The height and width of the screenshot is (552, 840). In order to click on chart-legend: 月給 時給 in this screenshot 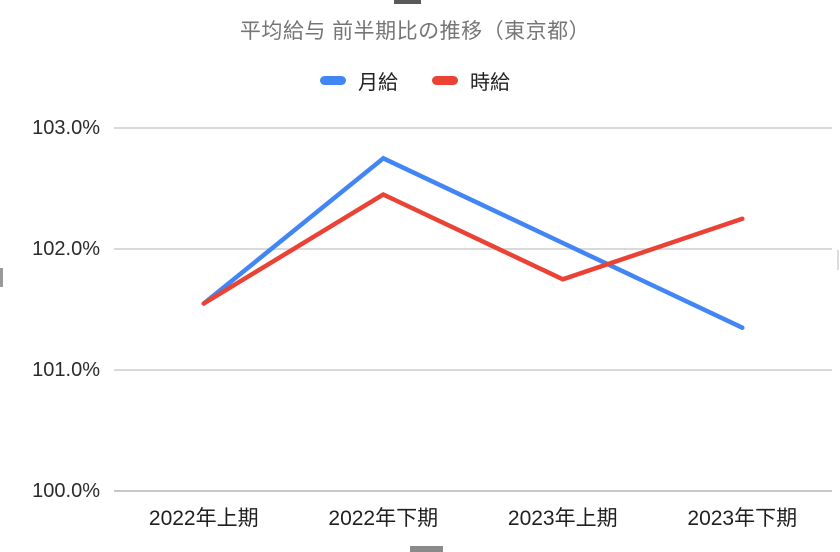, I will do `click(415, 80)`.